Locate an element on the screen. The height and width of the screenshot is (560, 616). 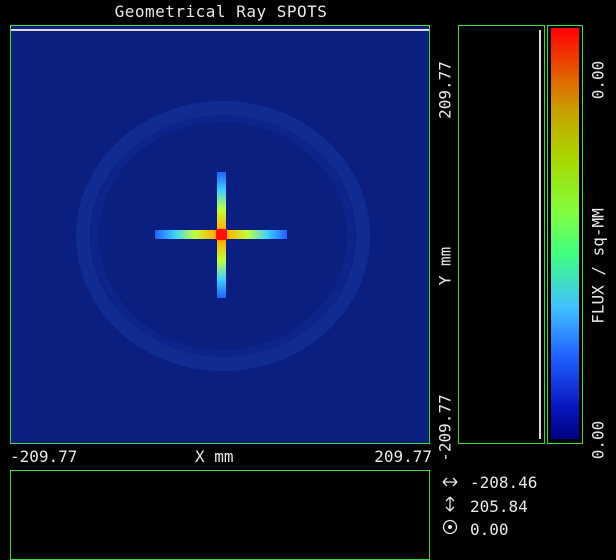
y-readout-value: 205.84 is located at coordinates (499, 506).